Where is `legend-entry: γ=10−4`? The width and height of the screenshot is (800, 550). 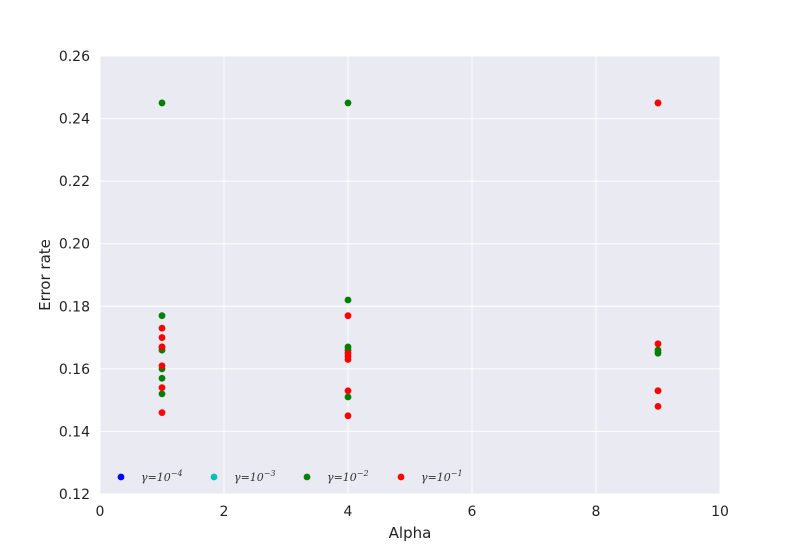 legend-entry: γ=10−4 is located at coordinates (150, 476).